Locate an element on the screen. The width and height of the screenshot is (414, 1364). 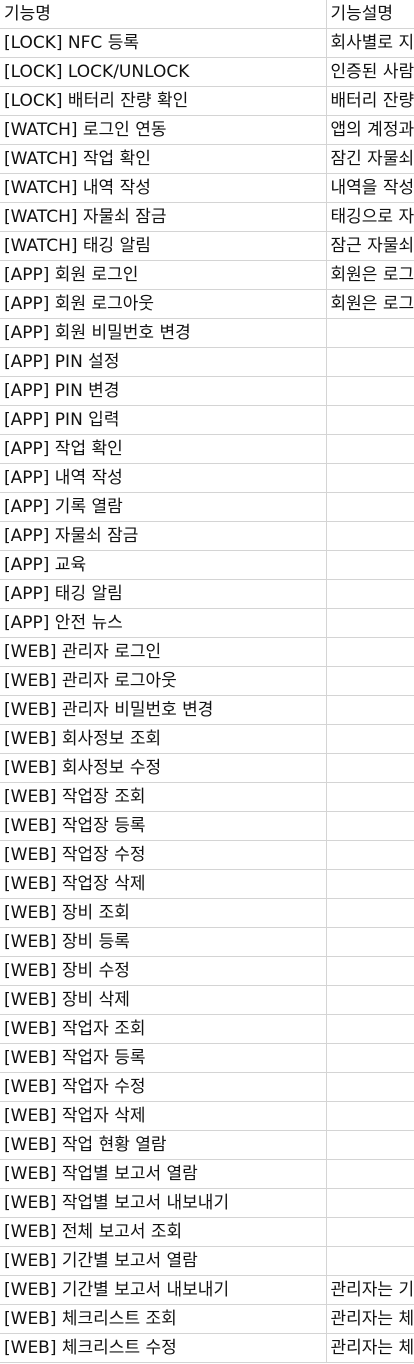
feature-description-cell: 내역을 작성 is located at coordinates (370, 188).